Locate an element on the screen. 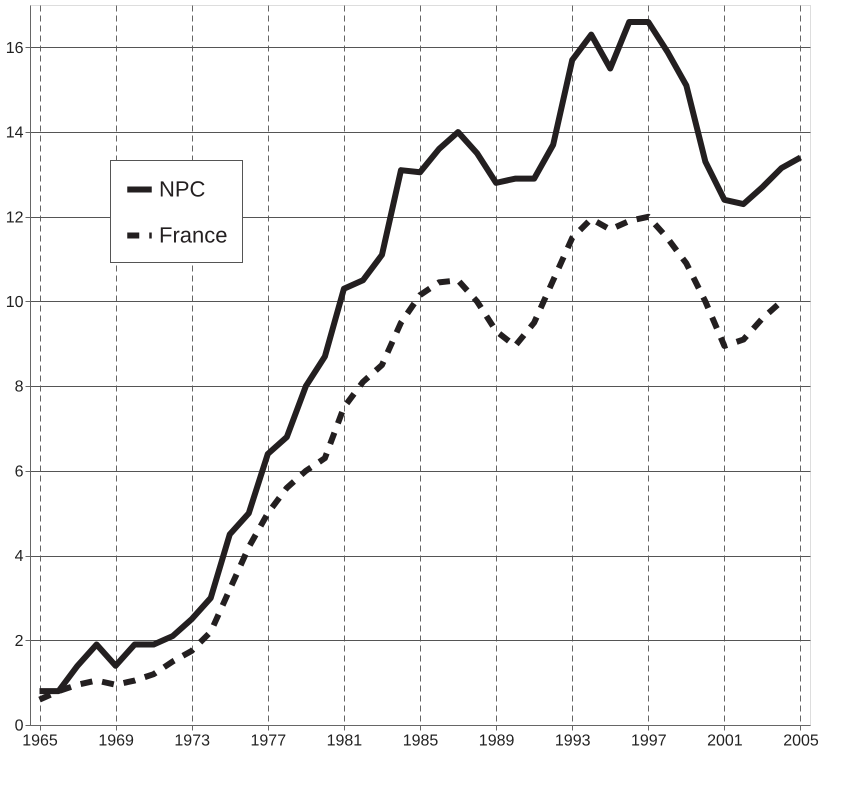 Image resolution: width=845 pixels, height=798 pixels. x-tick-label: 1989 is located at coordinates (496, 741).